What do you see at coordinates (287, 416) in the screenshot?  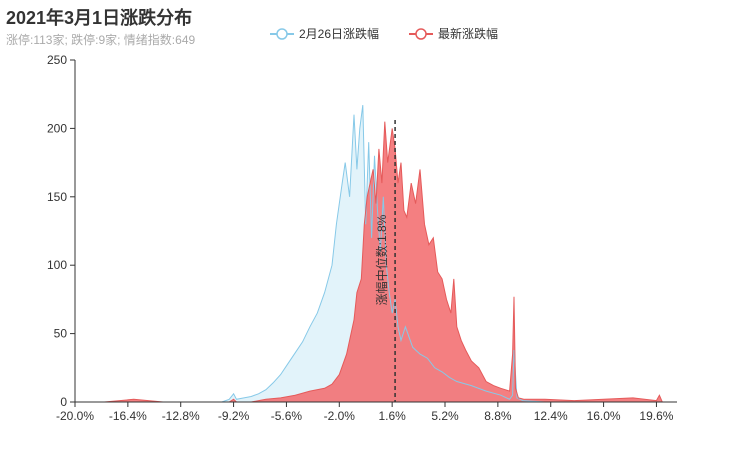 I see `x-tick-label: -5.6%` at bounding box center [287, 416].